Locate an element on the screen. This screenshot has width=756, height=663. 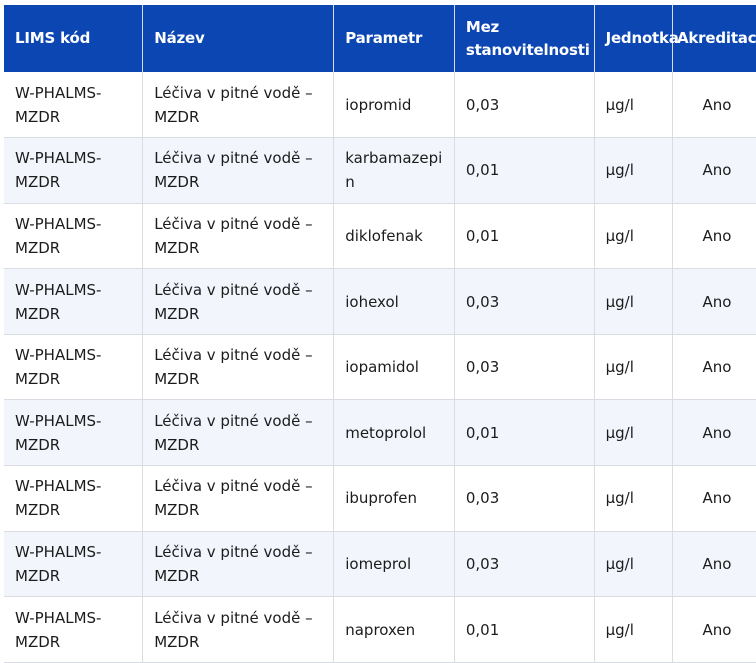
header-accreditation: Akreditace is located at coordinates (714, 38).